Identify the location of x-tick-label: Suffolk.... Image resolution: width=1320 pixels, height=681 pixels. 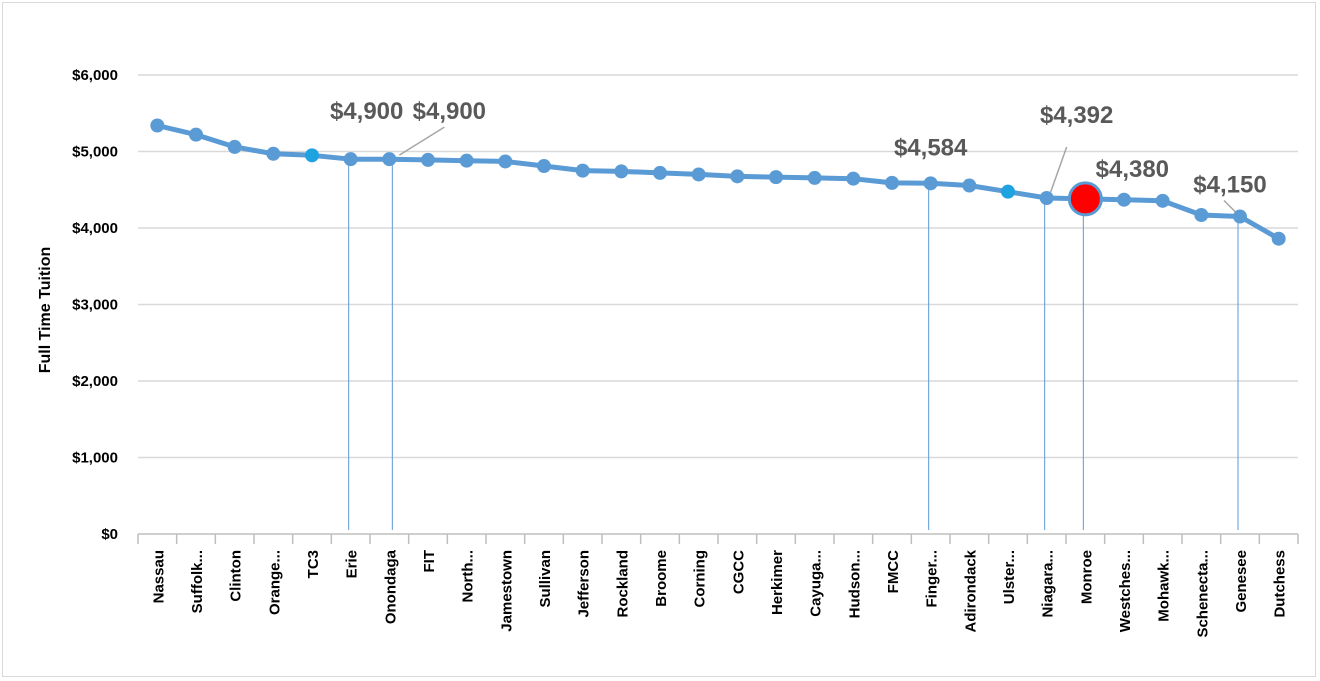
(197, 581).